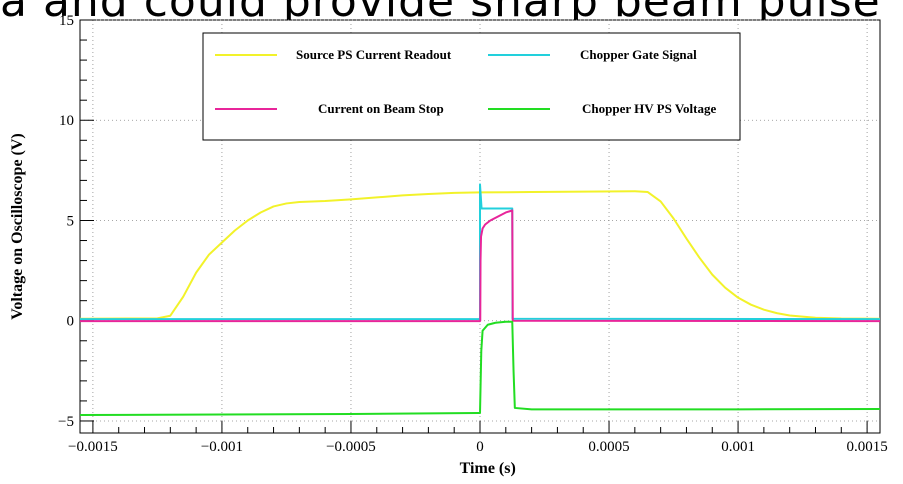 This screenshot has height=484, width=903. I want to click on x-tick-label: −0.0015, so click(93, 447).